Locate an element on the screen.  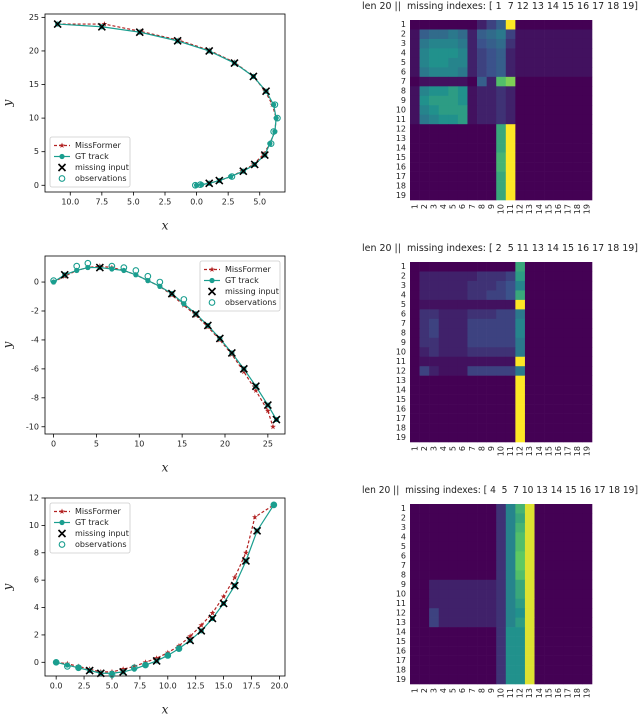
y-axis-label: y is located at coordinates (8, 587).